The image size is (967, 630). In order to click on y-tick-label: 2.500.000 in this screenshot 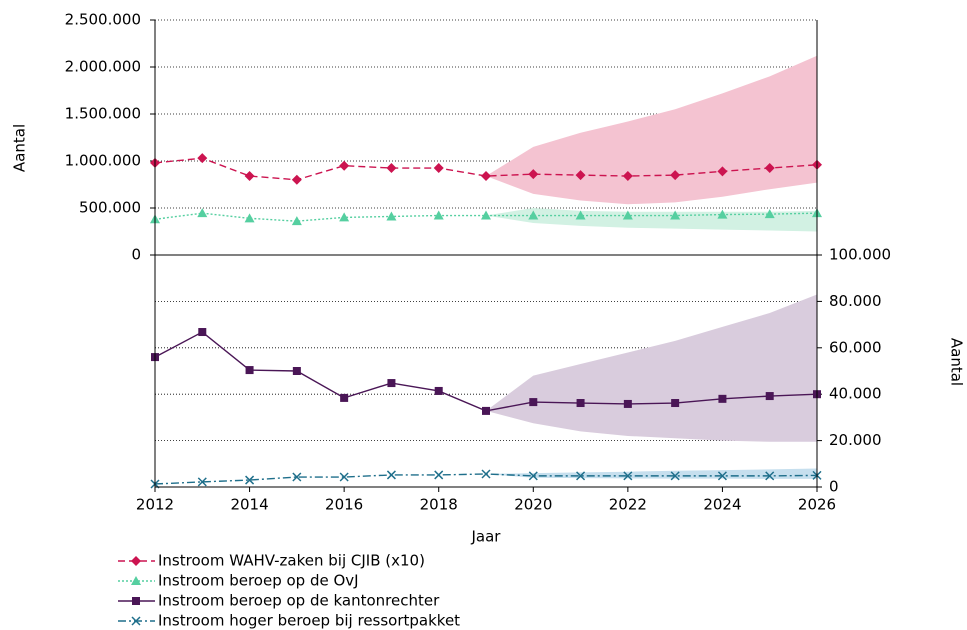, I will do `click(103, 20)`.